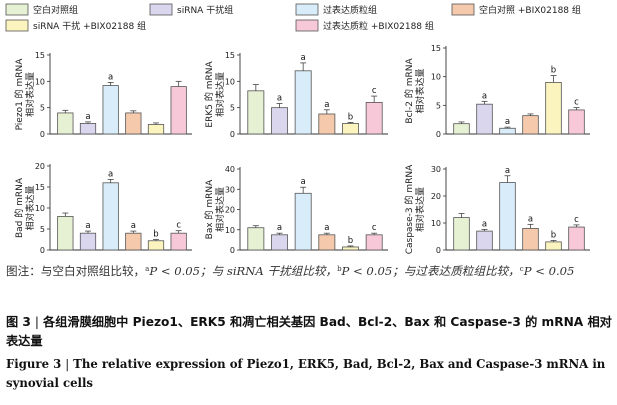 The image size is (617, 405). Describe the element at coordinates (496, 209) in the screenshot. I see `chart-panel-6: Caspase-3 的 mRNA相对表达量 0 10 20 30 a a a b c` at that location.